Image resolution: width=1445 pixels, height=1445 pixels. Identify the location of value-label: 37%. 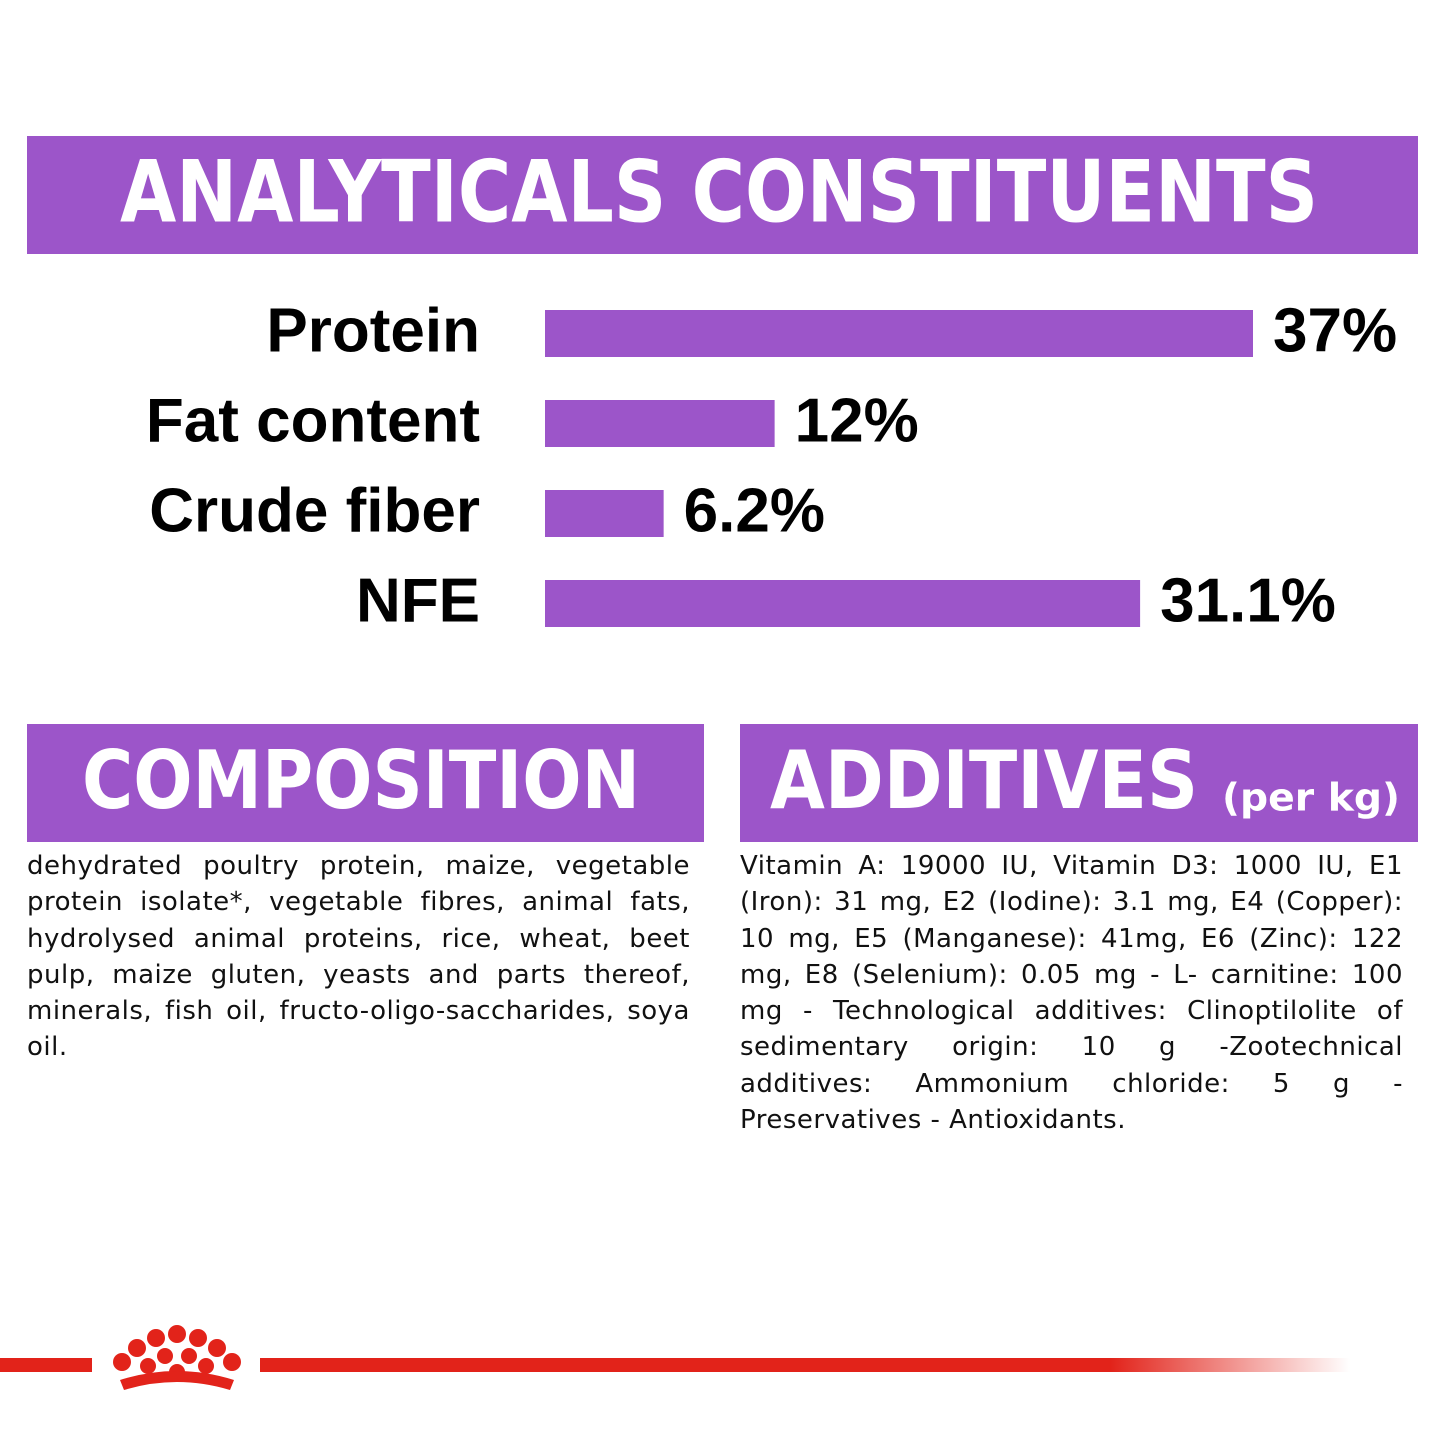
(1335, 330).